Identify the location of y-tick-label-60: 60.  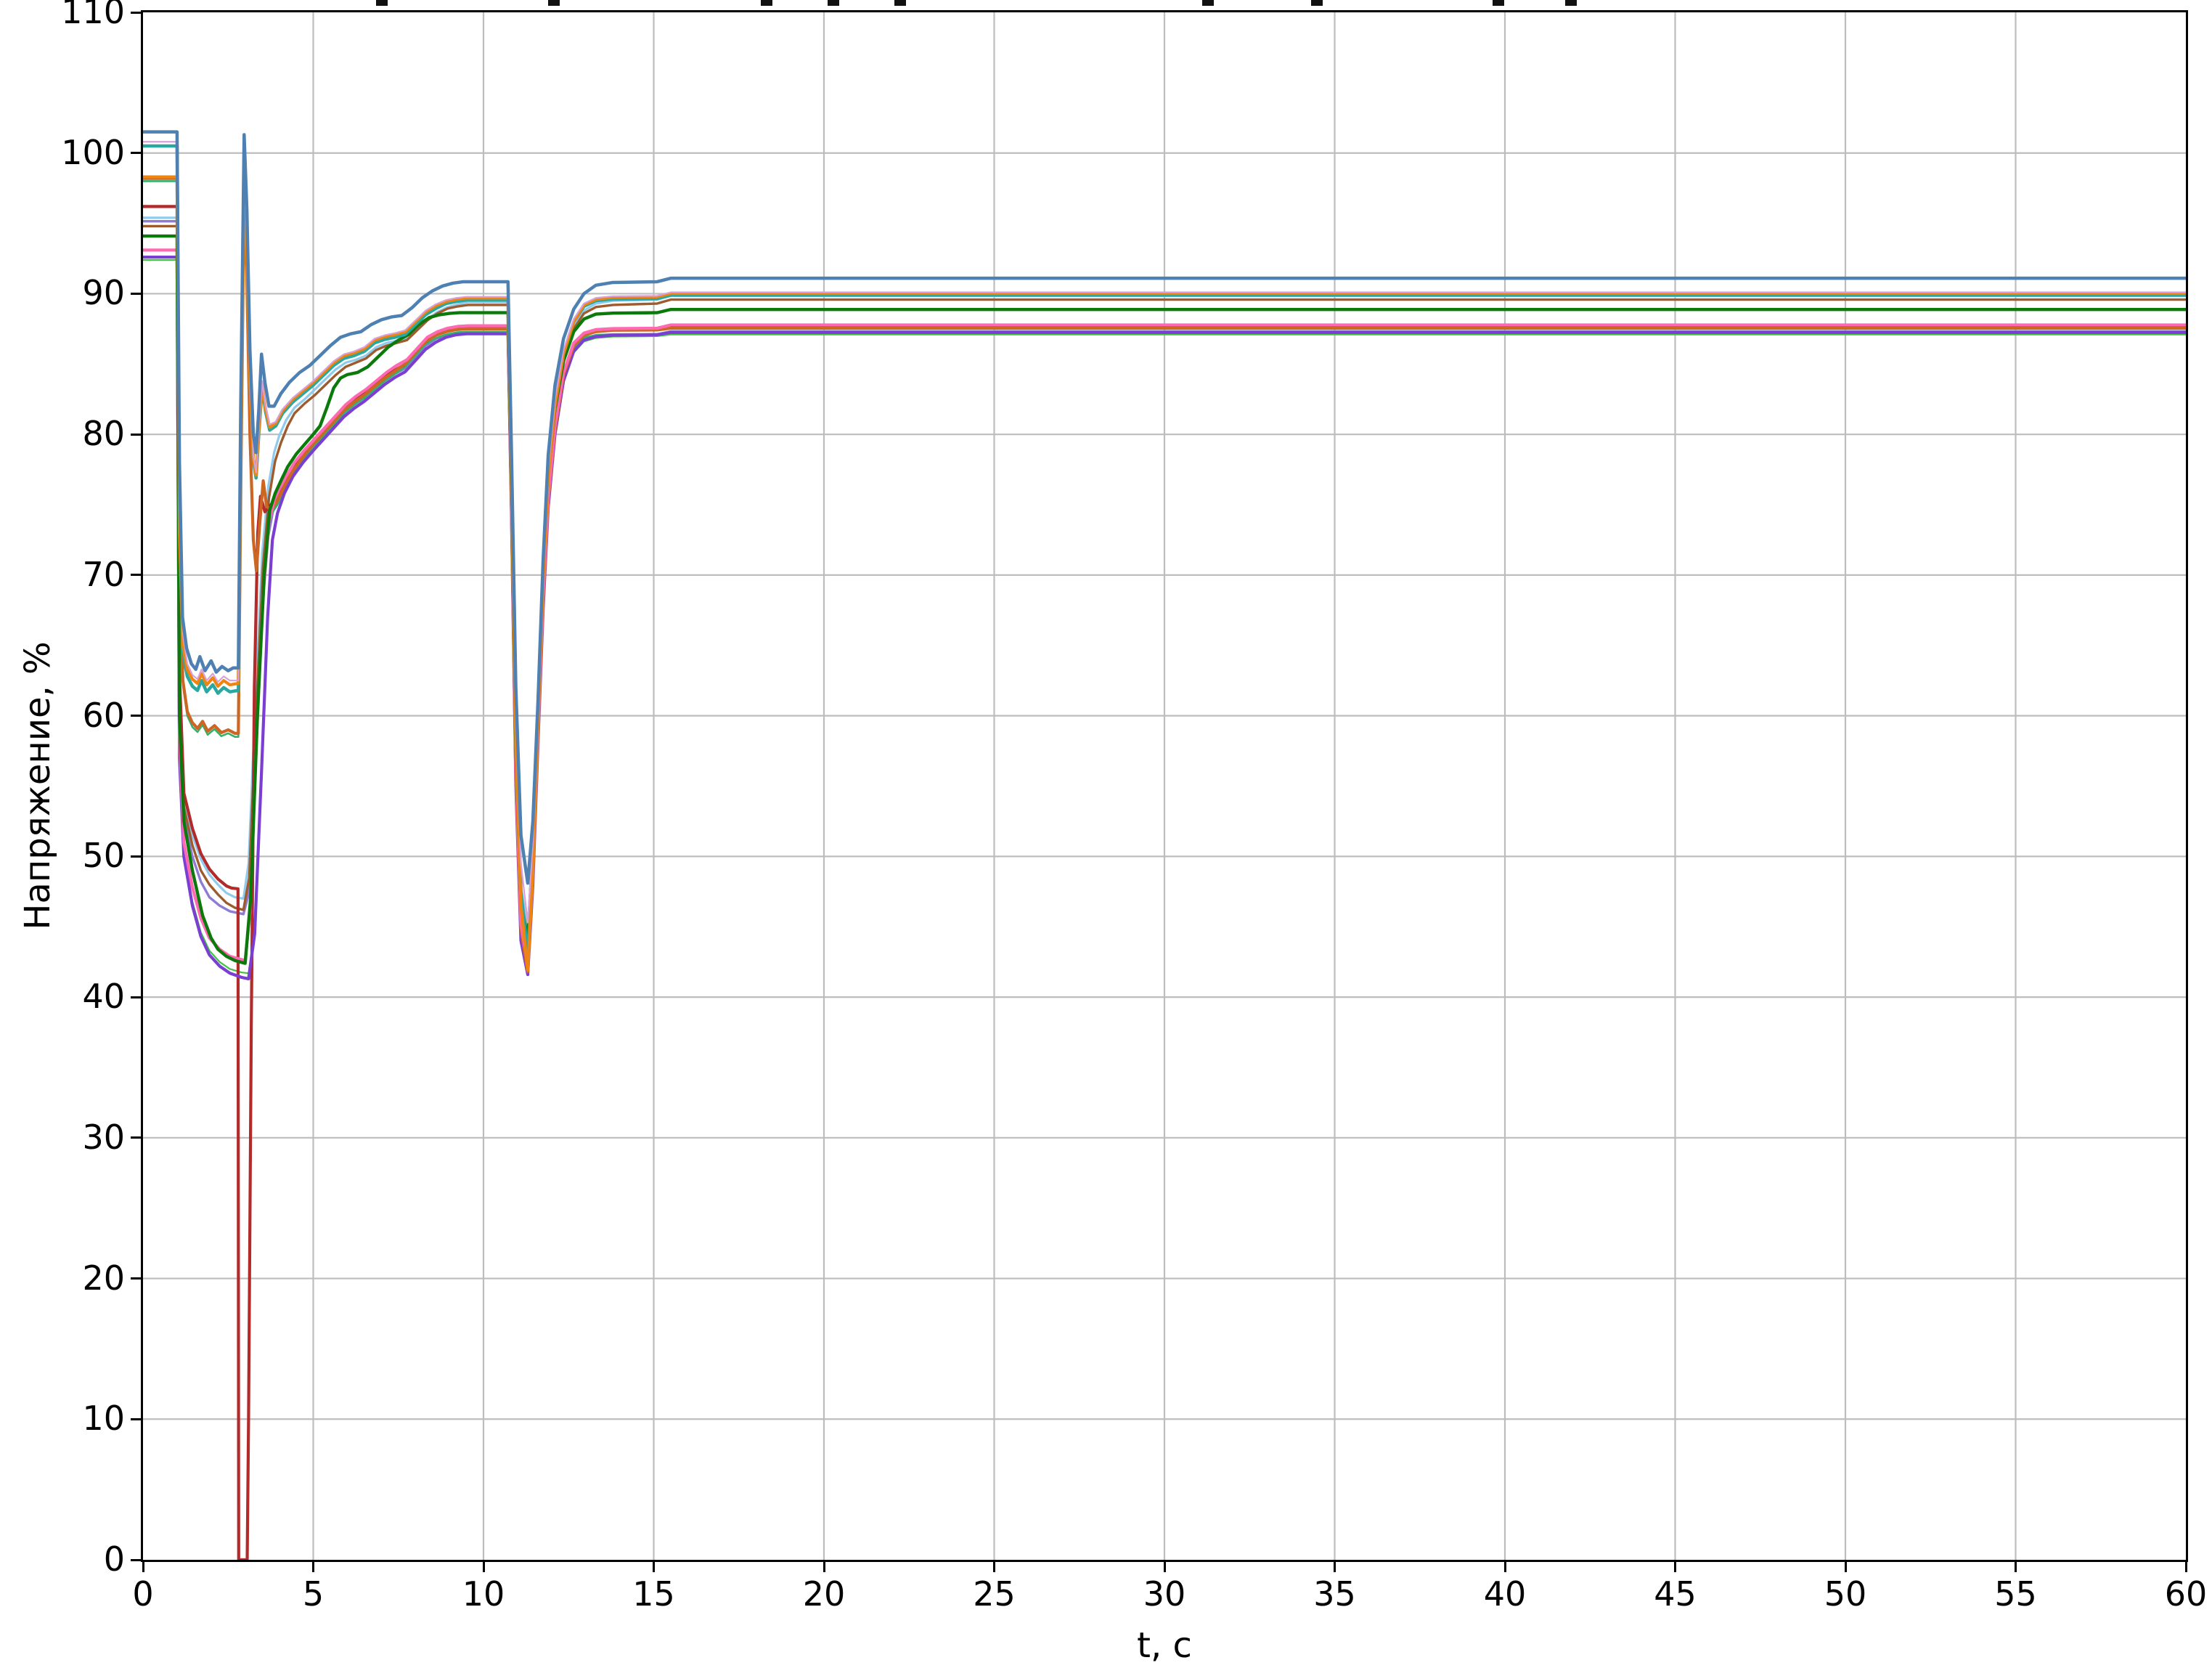
(103, 715).